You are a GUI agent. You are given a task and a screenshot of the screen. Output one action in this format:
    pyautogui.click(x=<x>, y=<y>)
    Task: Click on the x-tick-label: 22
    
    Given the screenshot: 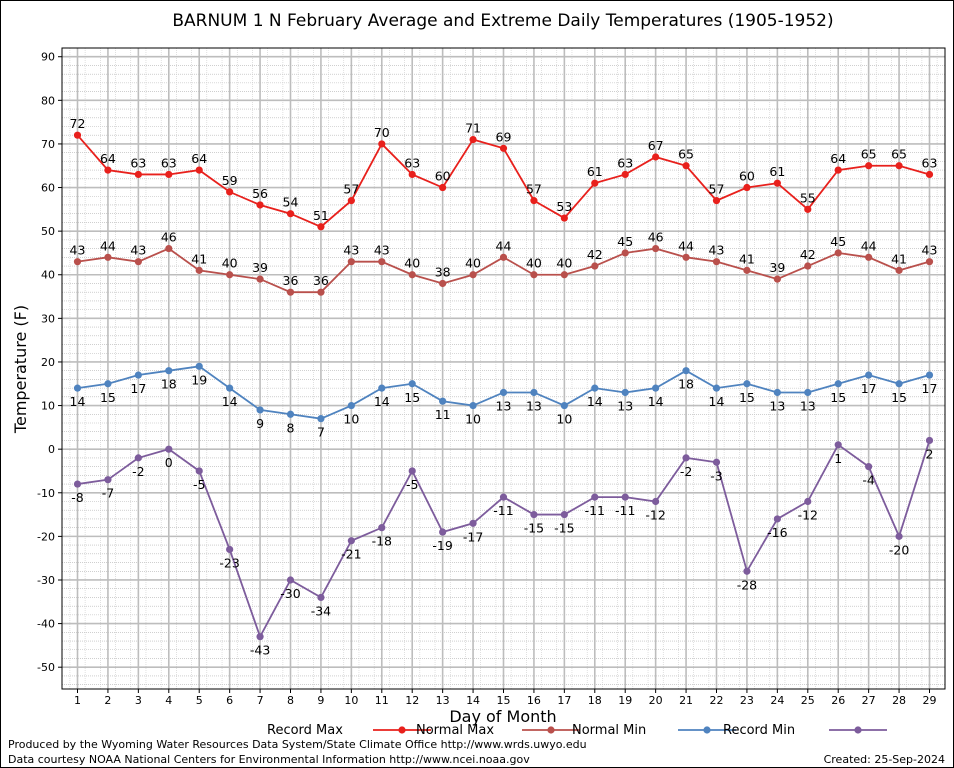 What is the action you would take?
    pyautogui.click(x=717, y=700)
    